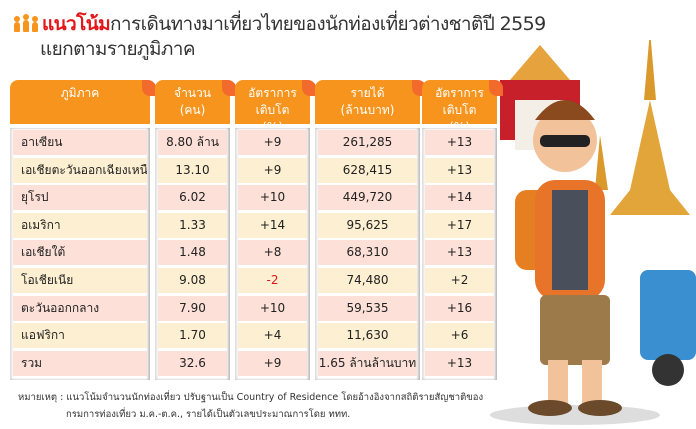 Image resolution: width=696 pixels, height=429 pixels. Describe the element at coordinates (272, 280) in the screenshot. I see `table-cell: -2` at that location.